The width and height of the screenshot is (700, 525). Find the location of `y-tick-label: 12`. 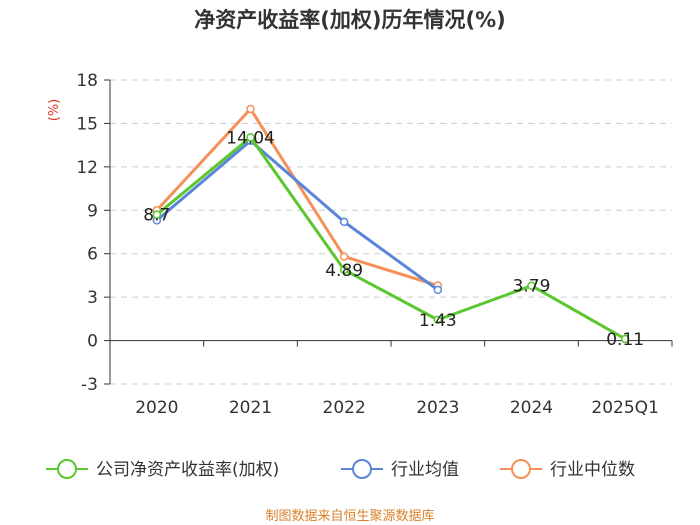

y-tick-label: 12 is located at coordinates (87, 168).